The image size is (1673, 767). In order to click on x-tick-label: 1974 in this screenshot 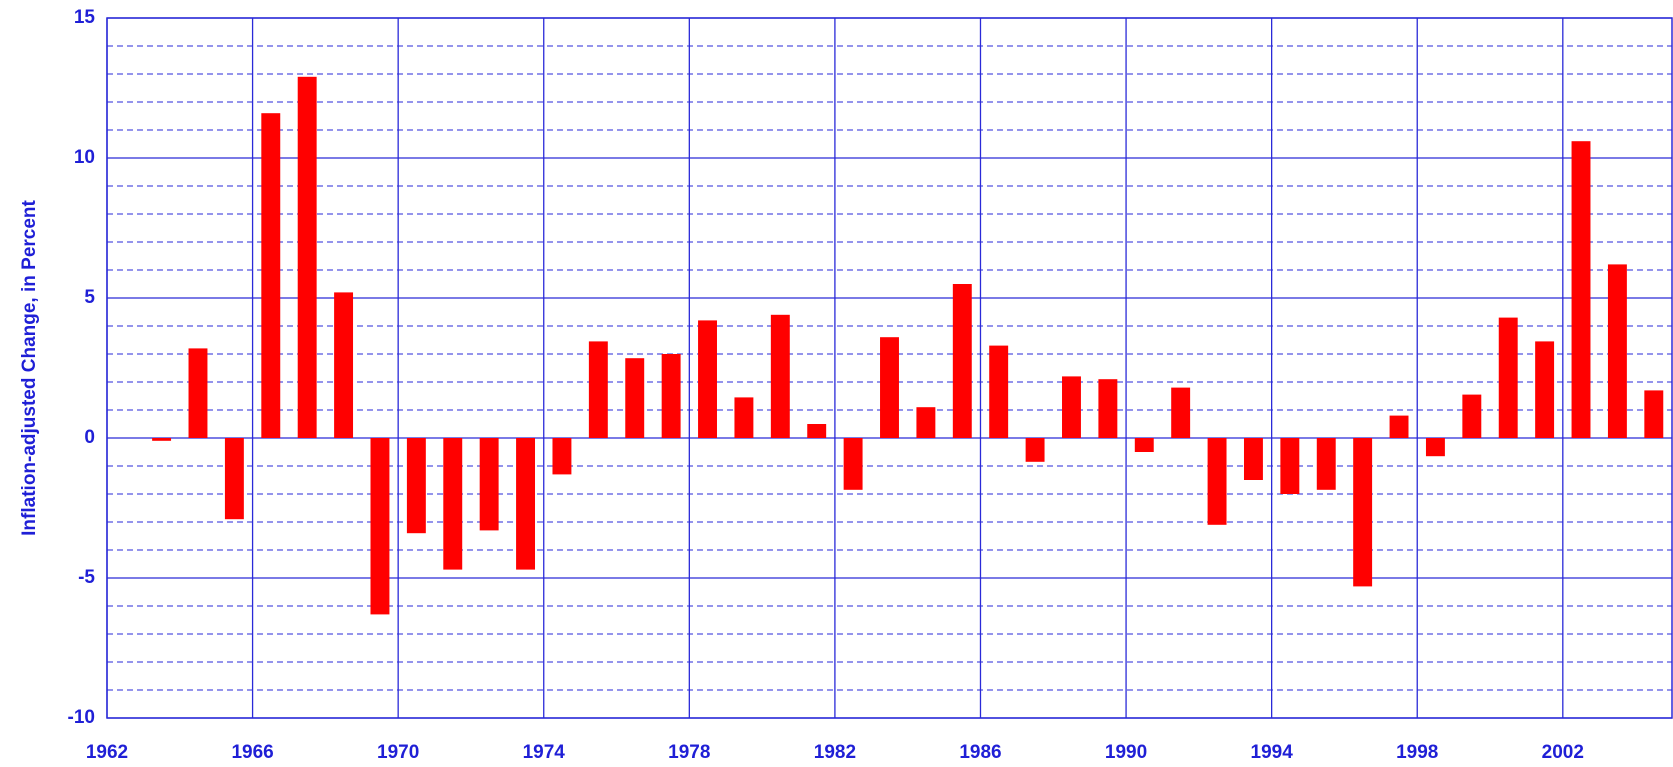, I will do `click(544, 752)`.